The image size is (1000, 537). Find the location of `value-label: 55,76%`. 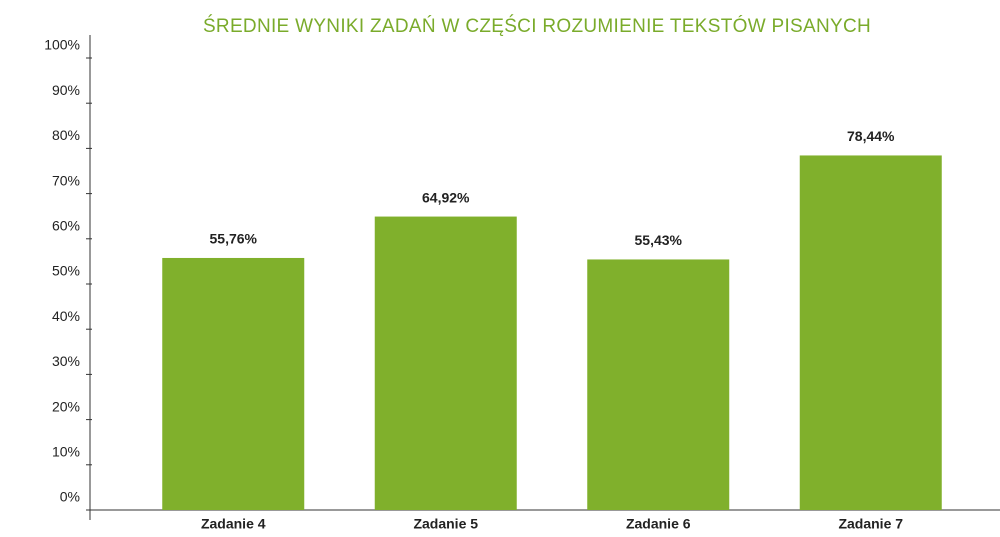

value-label: 55,76% is located at coordinates (234, 239).